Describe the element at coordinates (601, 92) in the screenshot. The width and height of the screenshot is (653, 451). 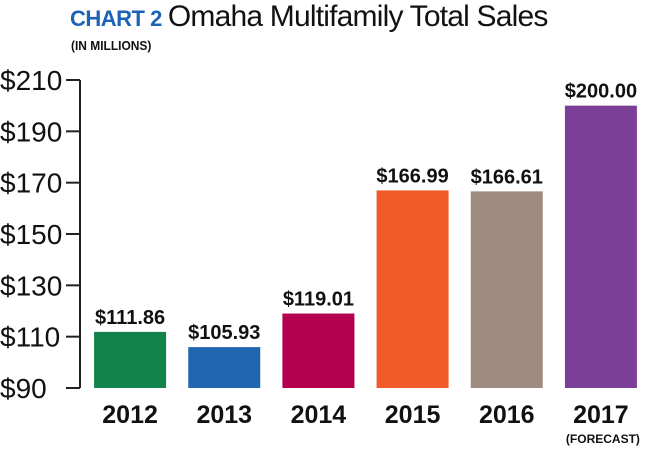
I see `bar-value-label: $200.00` at that location.